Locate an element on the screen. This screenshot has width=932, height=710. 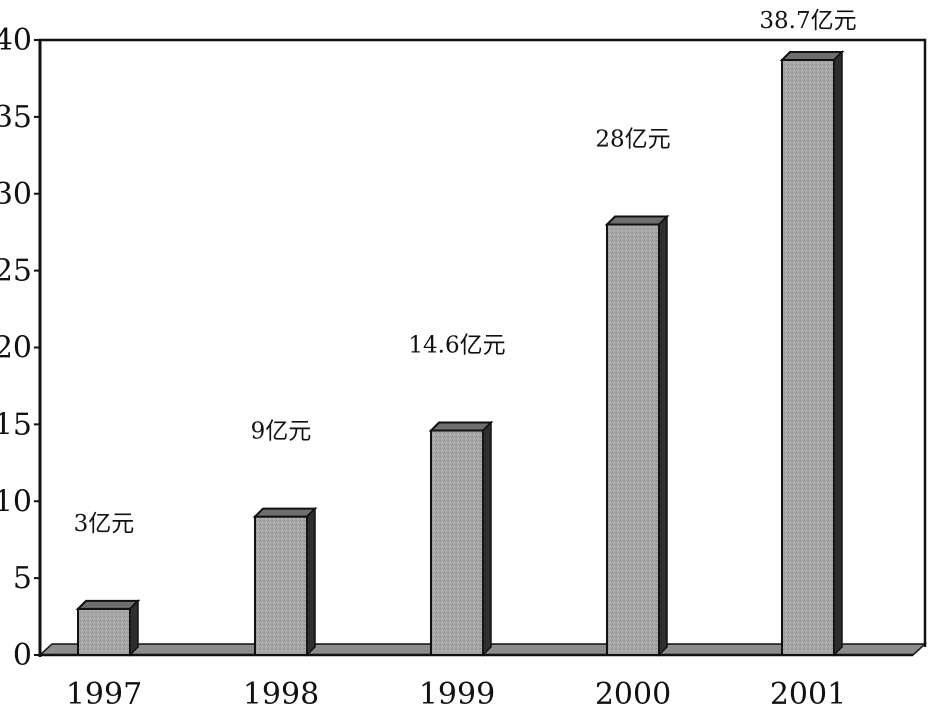
y-tick-label: 35 is located at coordinates (16, 117).